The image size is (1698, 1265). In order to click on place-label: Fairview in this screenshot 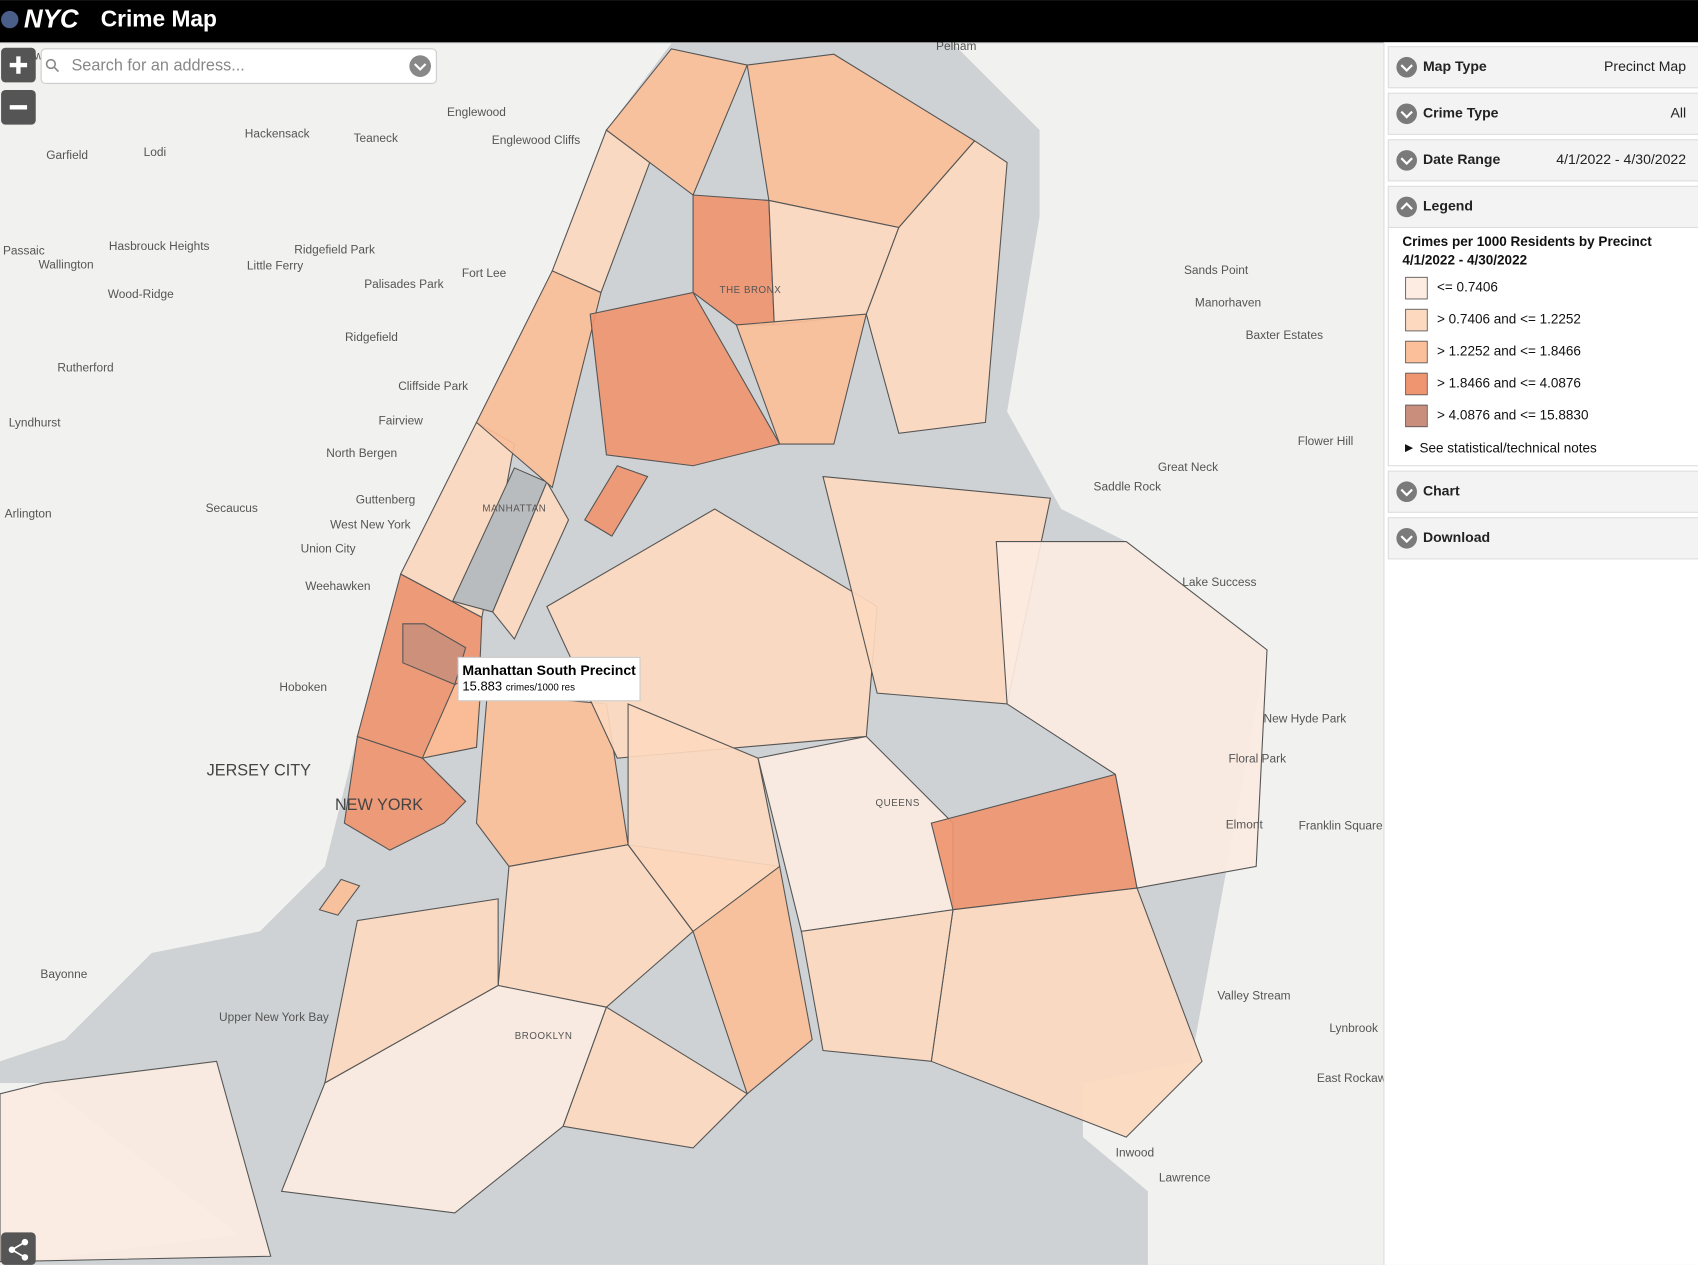, I will do `click(401, 420)`.